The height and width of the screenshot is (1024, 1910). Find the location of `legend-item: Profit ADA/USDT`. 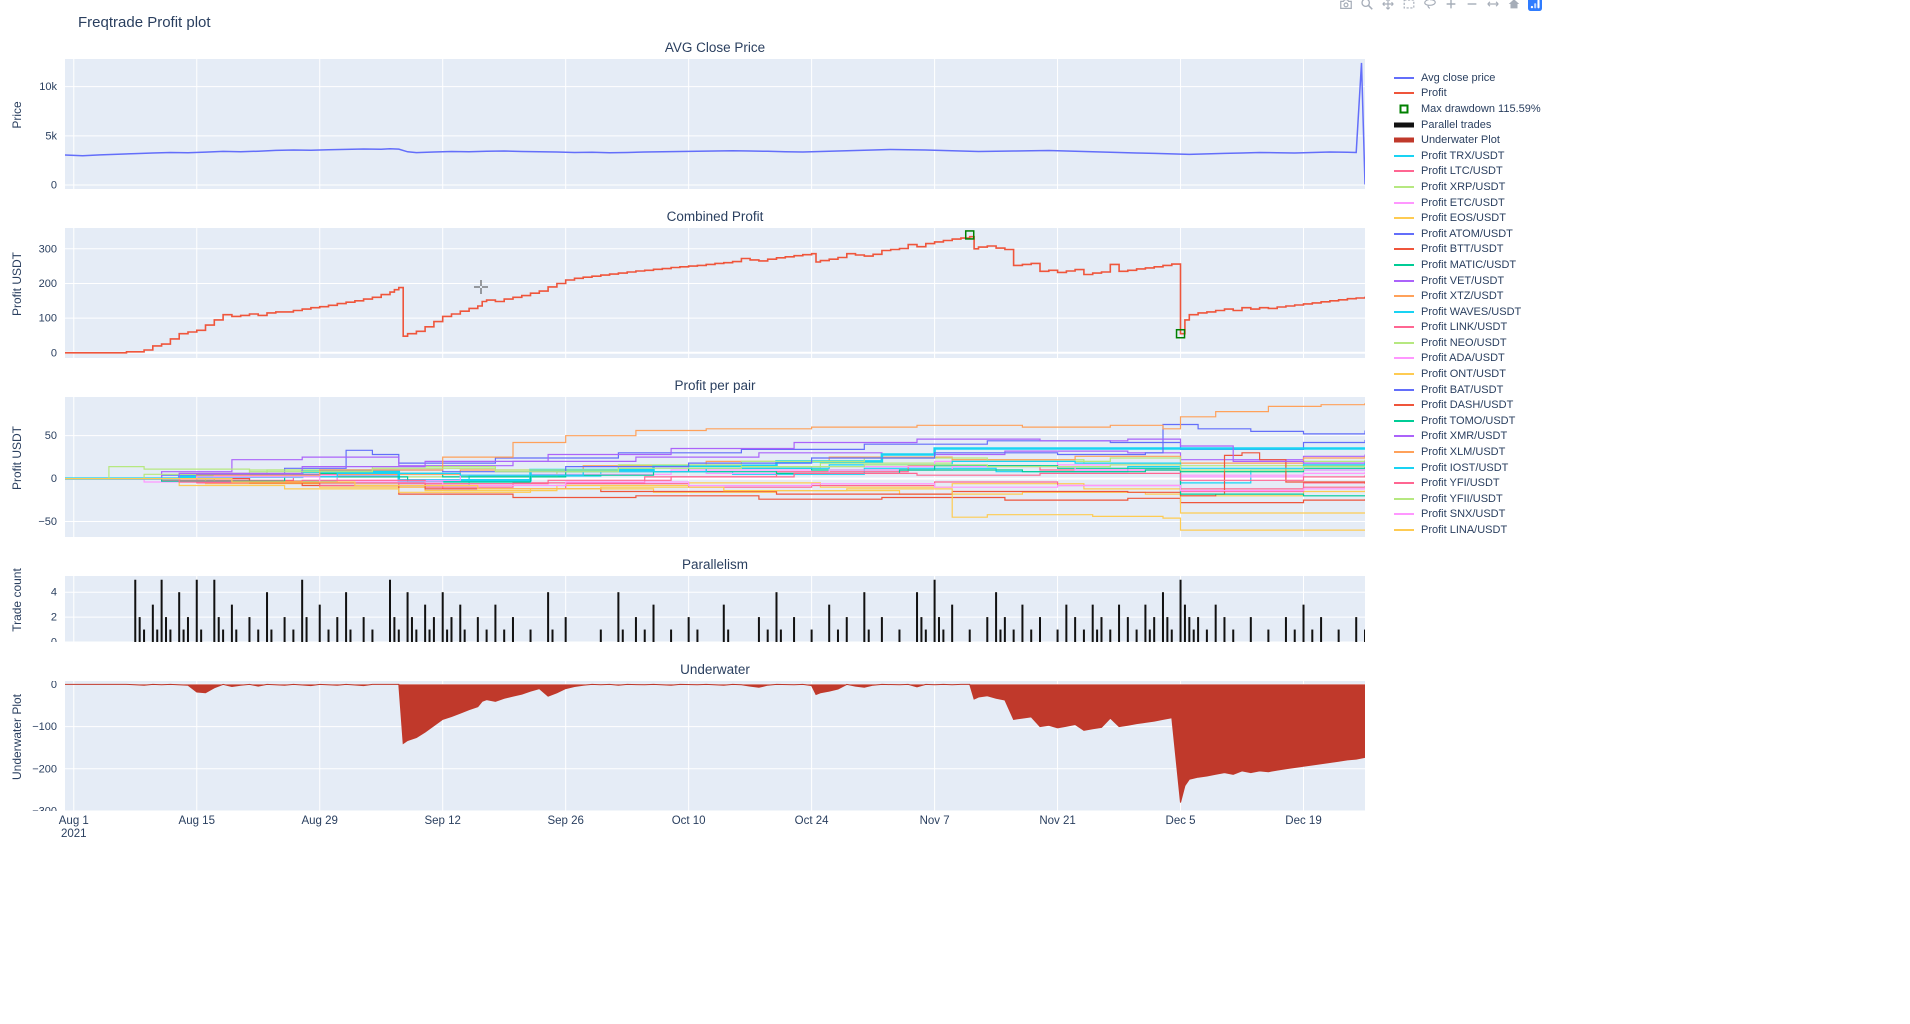

legend-item: Profit ADA/USDT is located at coordinates (1466, 359).